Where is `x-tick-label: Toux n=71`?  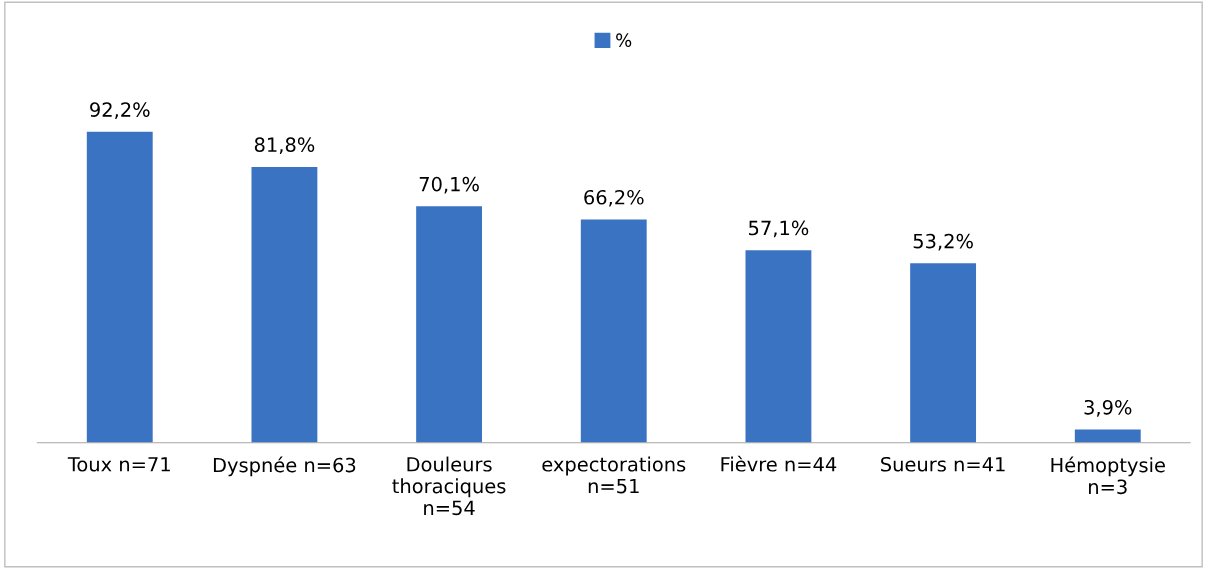 x-tick-label: Toux n=71 is located at coordinates (118, 464).